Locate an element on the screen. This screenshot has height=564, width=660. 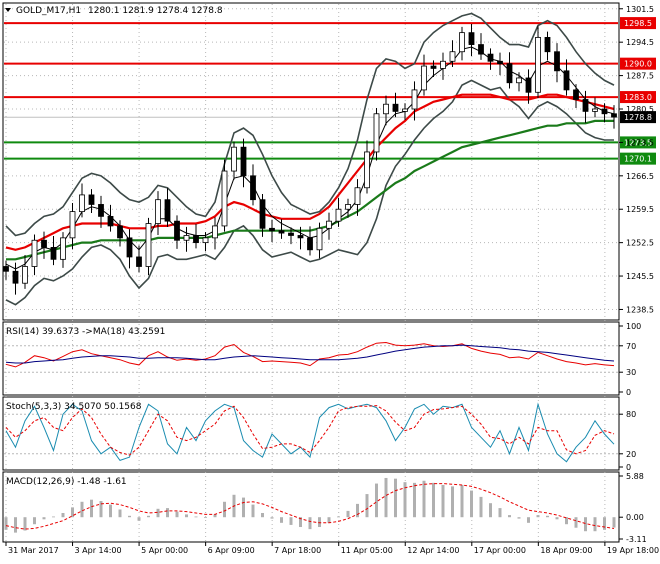
macd-title: MACD(12,26,9) -1.48 -1.61 is located at coordinates (66, 482).